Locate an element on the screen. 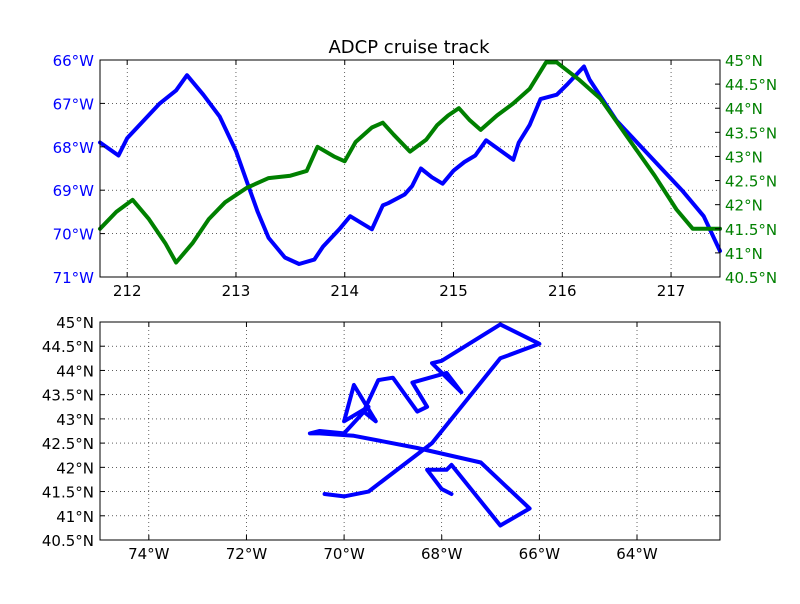  x-tick-label: 70°W is located at coordinates (344, 554).